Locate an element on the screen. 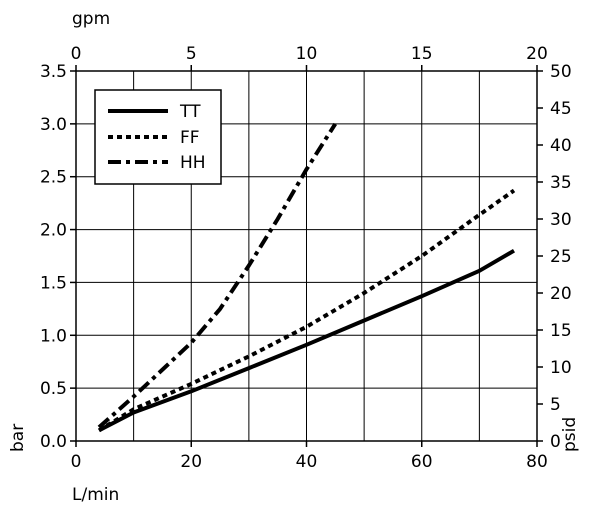 This screenshot has height=512, width=600. x-tick-label: 0 is located at coordinates (76, 462).